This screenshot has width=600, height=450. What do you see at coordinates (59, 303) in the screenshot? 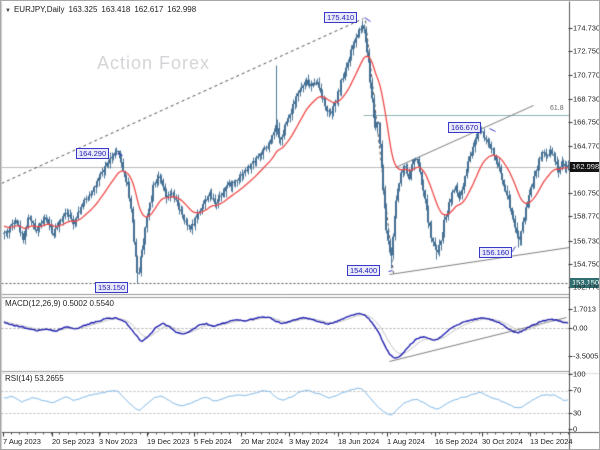
I see `macd-panel-label: MACD(12,26,9) 0.5002 0.5540` at bounding box center [59, 303].